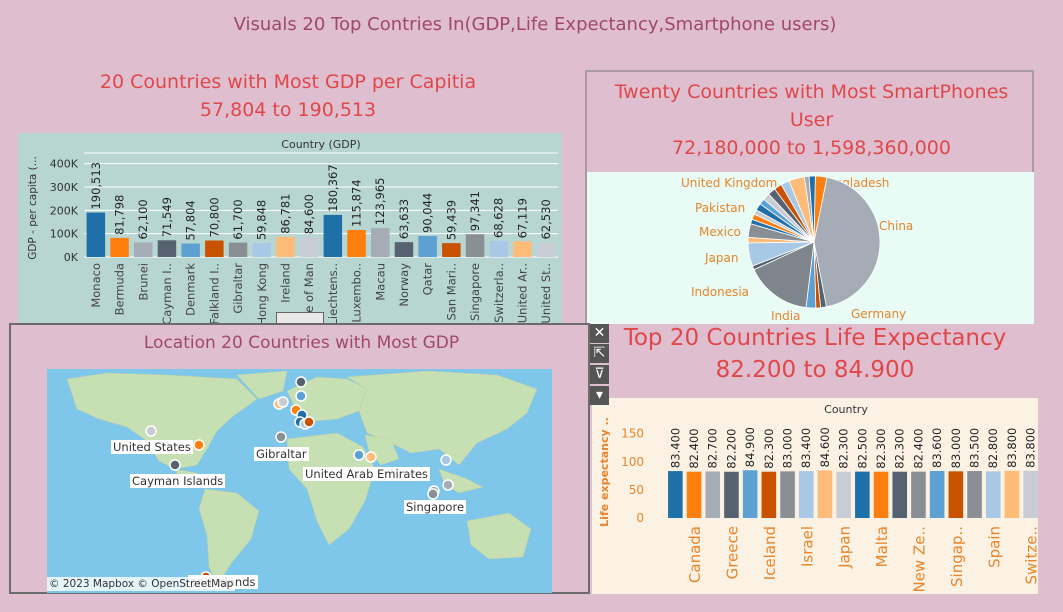 Image resolution: width=1063 pixels, height=612 pixels. Describe the element at coordinates (238, 288) in the screenshot. I see `gdp-category-label: Gibraltar` at that location.